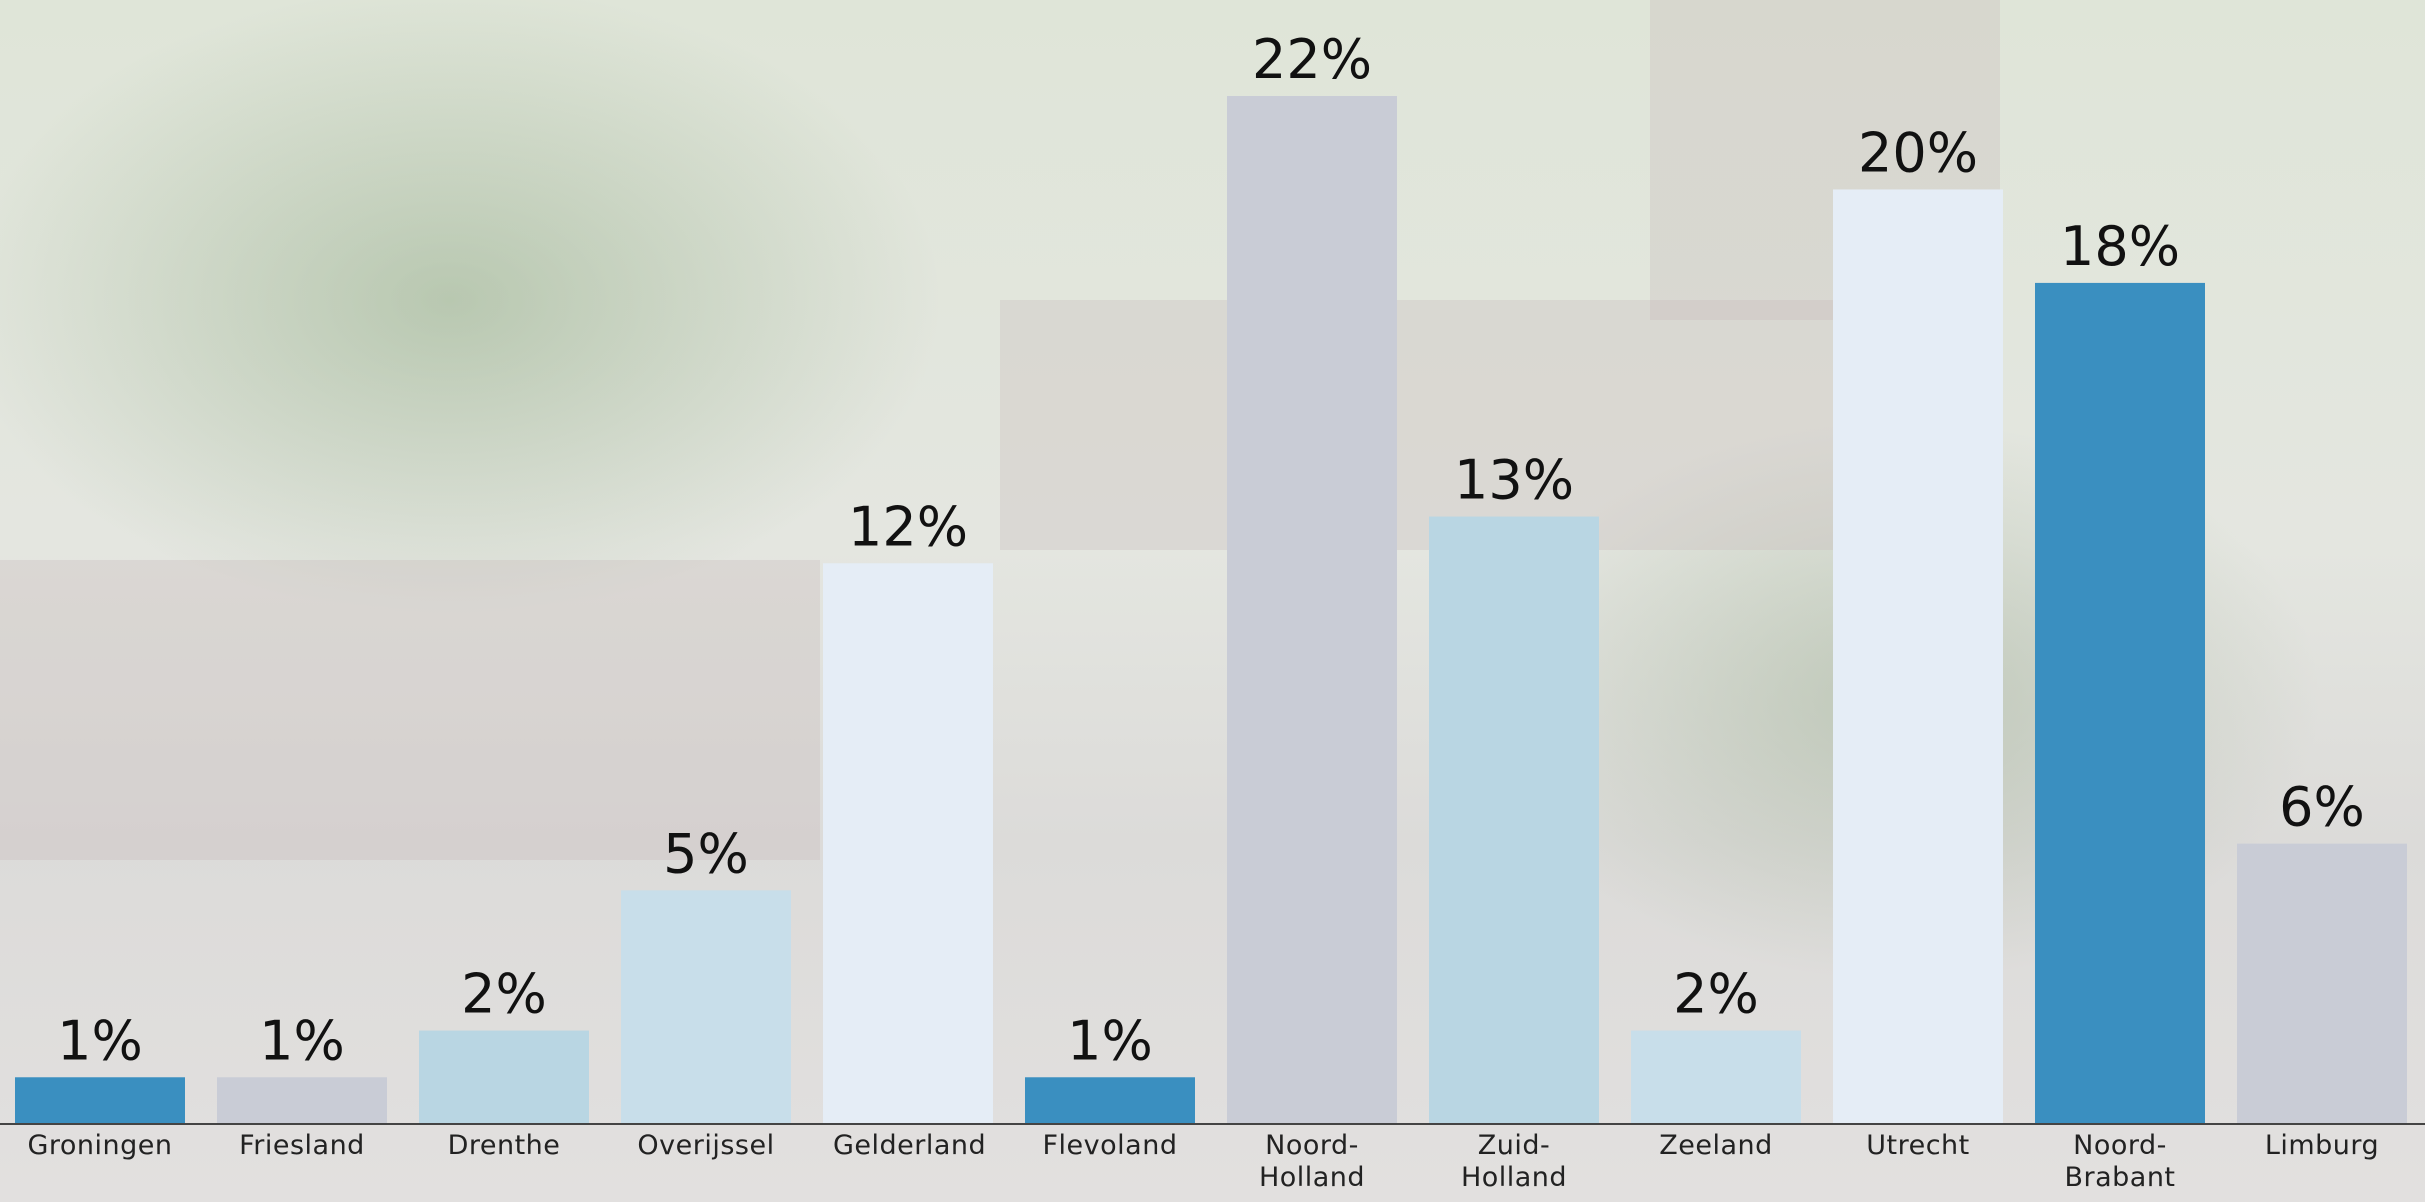 This screenshot has width=2425, height=1202. Describe the element at coordinates (2120, 246) in the screenshot. I see `value-label: 18%` at that location.